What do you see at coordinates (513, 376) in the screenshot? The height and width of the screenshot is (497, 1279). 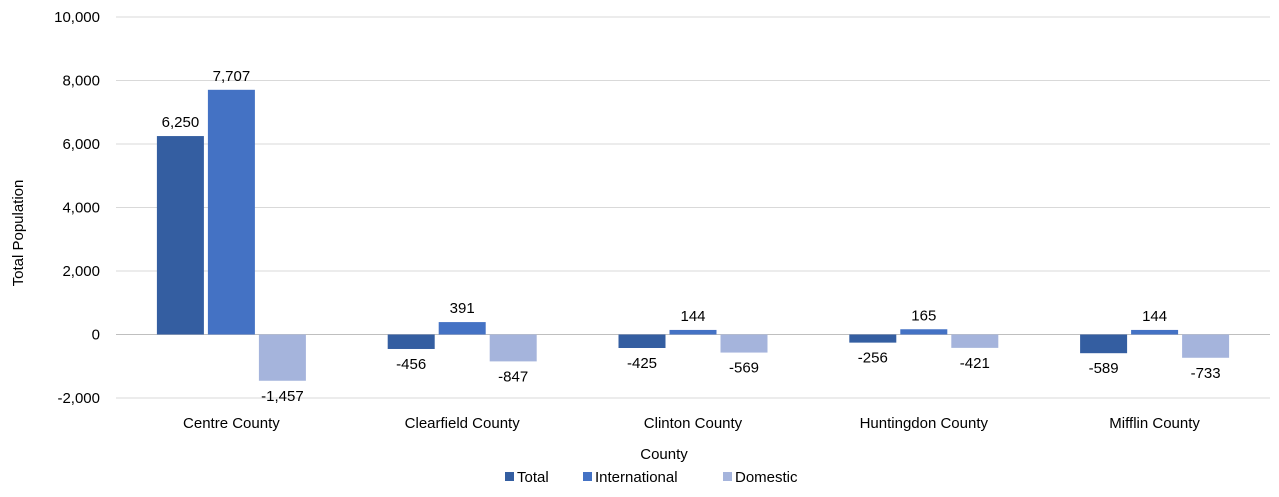 I see `data-label: -847` at bounding box center [513, 376].